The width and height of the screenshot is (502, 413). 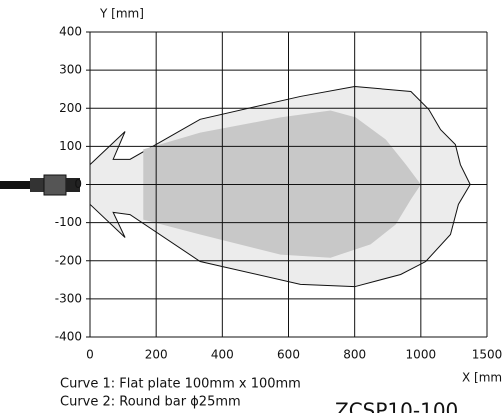 What do you see at coordinates (70, 70) in the screenshot?
I see `y-tick-label: 300` at bounding box center [70, 70].